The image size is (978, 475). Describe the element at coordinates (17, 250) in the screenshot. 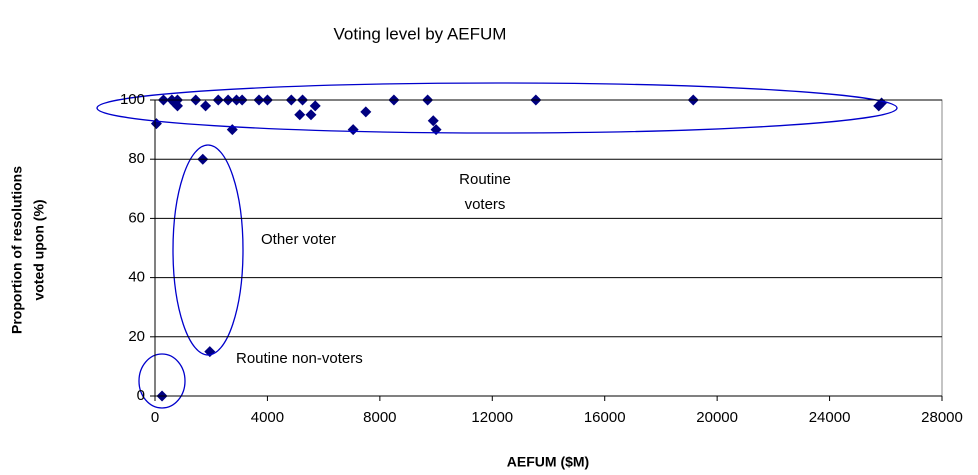

I see `y-axis-label-line: Proportion of resolutions` at that location.